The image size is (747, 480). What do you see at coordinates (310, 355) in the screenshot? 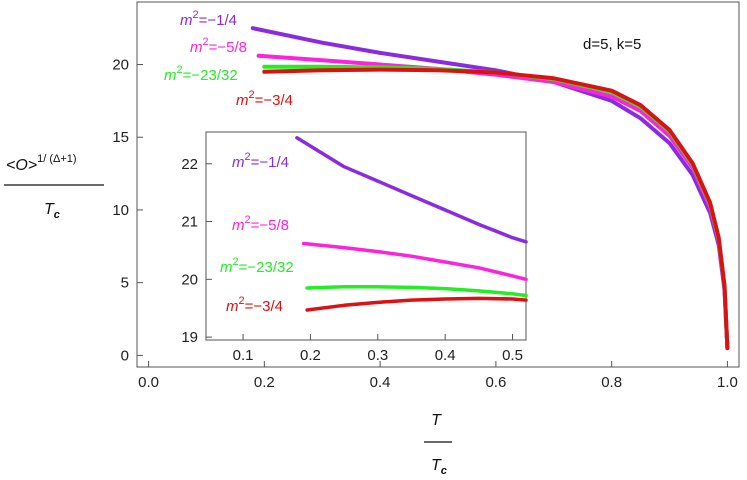
I see `inset-x-tick-label: 0.2` at bounding box center [310, 355].